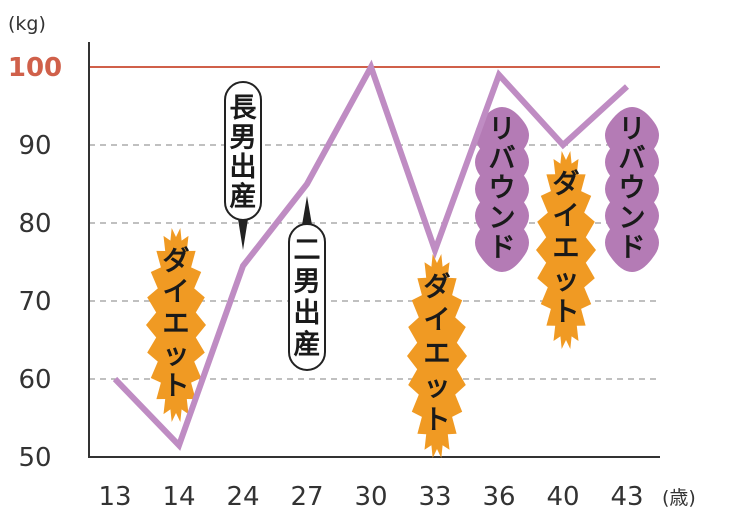  Describe the element at coordinates (34, 458) in the screenshot. I see `y-tick-label-50: 50` at that location.